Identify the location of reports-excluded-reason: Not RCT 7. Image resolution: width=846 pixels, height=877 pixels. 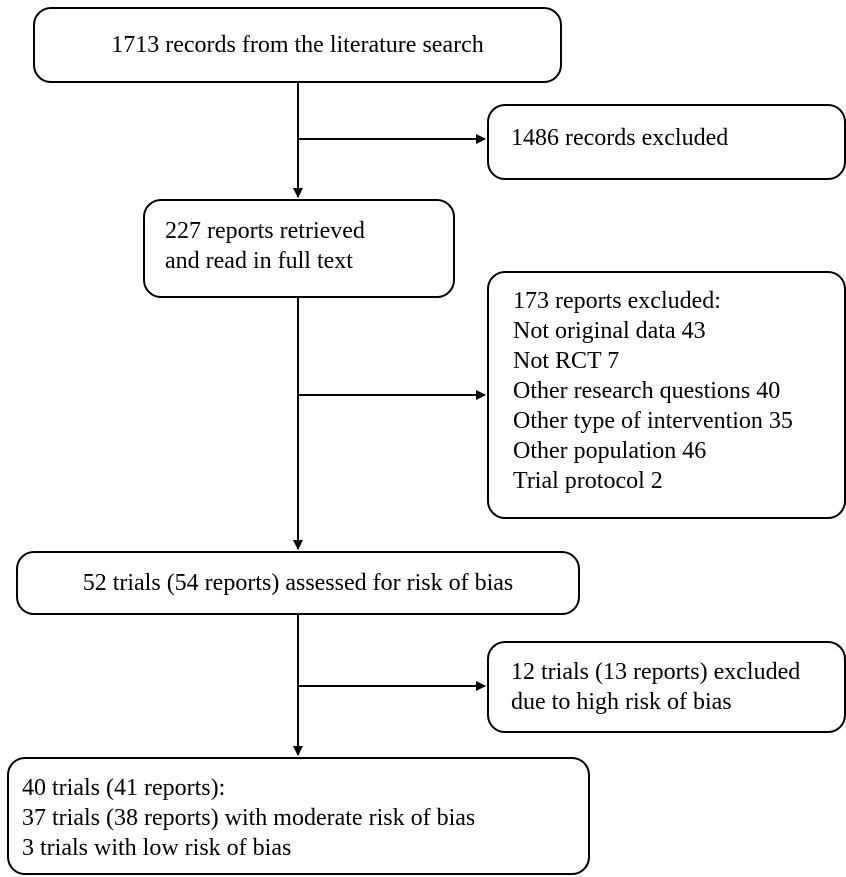
(566, 361).